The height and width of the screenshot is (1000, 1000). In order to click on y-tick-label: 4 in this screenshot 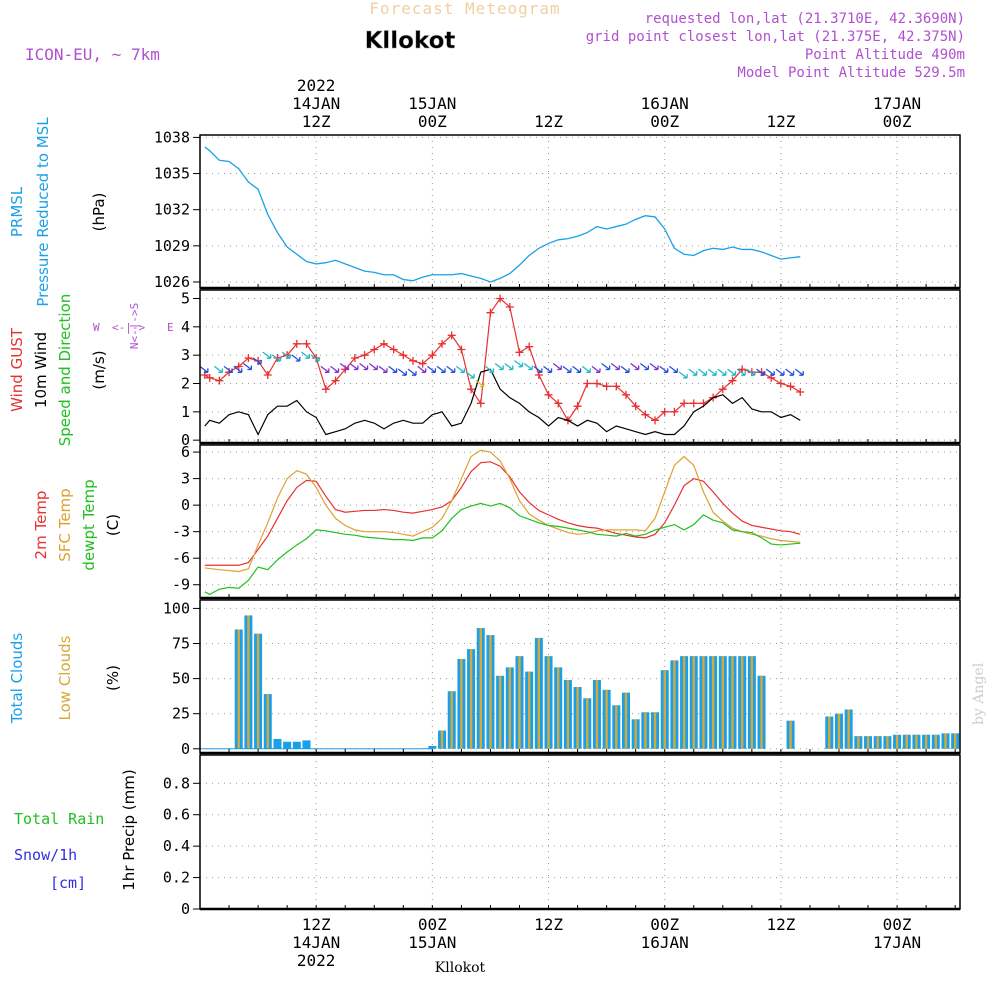, I will do `click(185, 327)`.